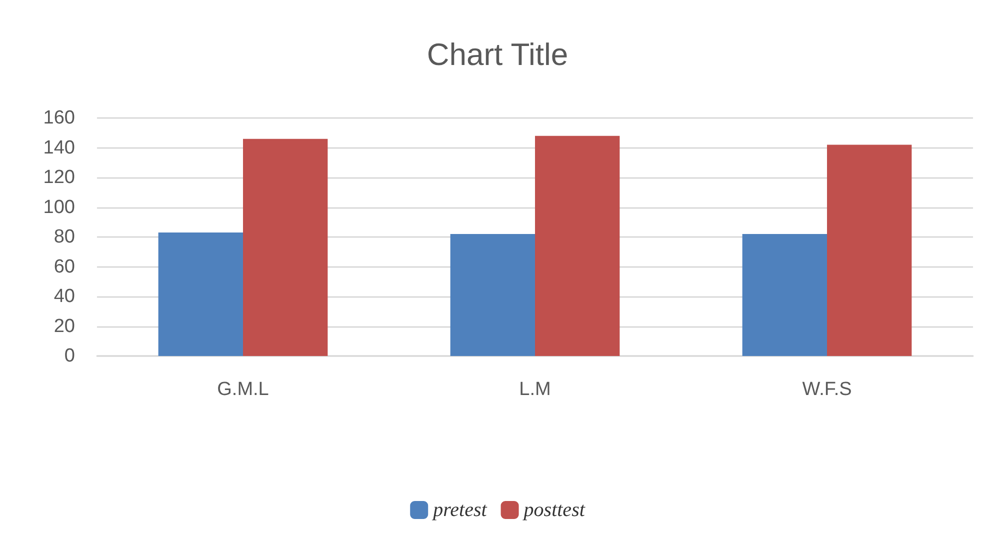 The height and width of the screenshot is (543, 995). What do you see at coordinates (59, 147) in the screenshot?
I see `y-tick-label: 140` at bounding box center [59, 147].